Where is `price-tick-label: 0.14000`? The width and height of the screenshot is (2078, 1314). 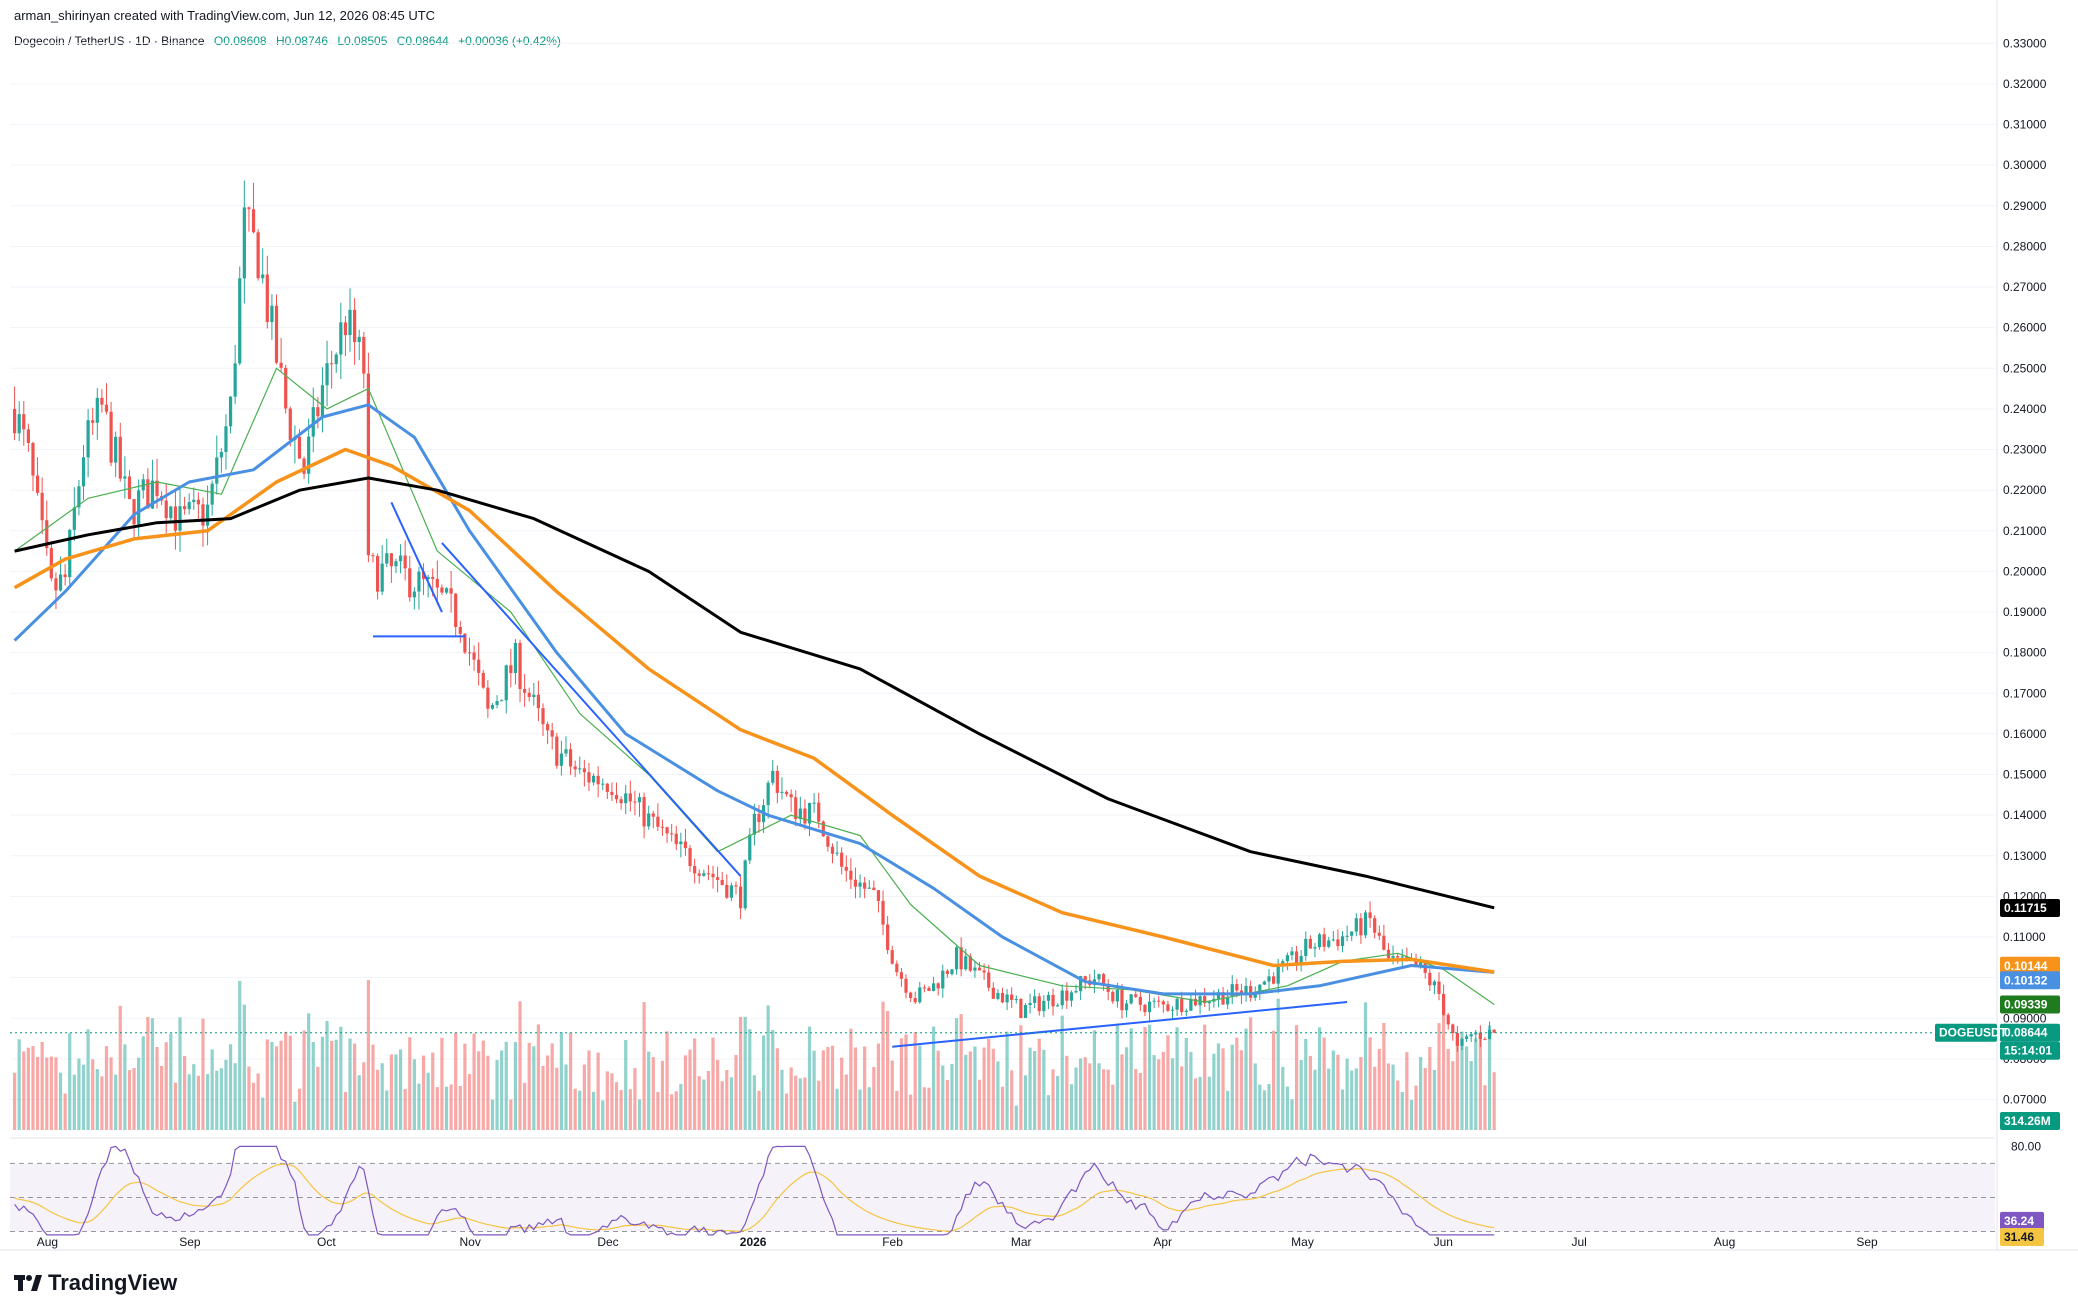
price-tick-label: 0.14000 is located at coordinates (2025, 815).